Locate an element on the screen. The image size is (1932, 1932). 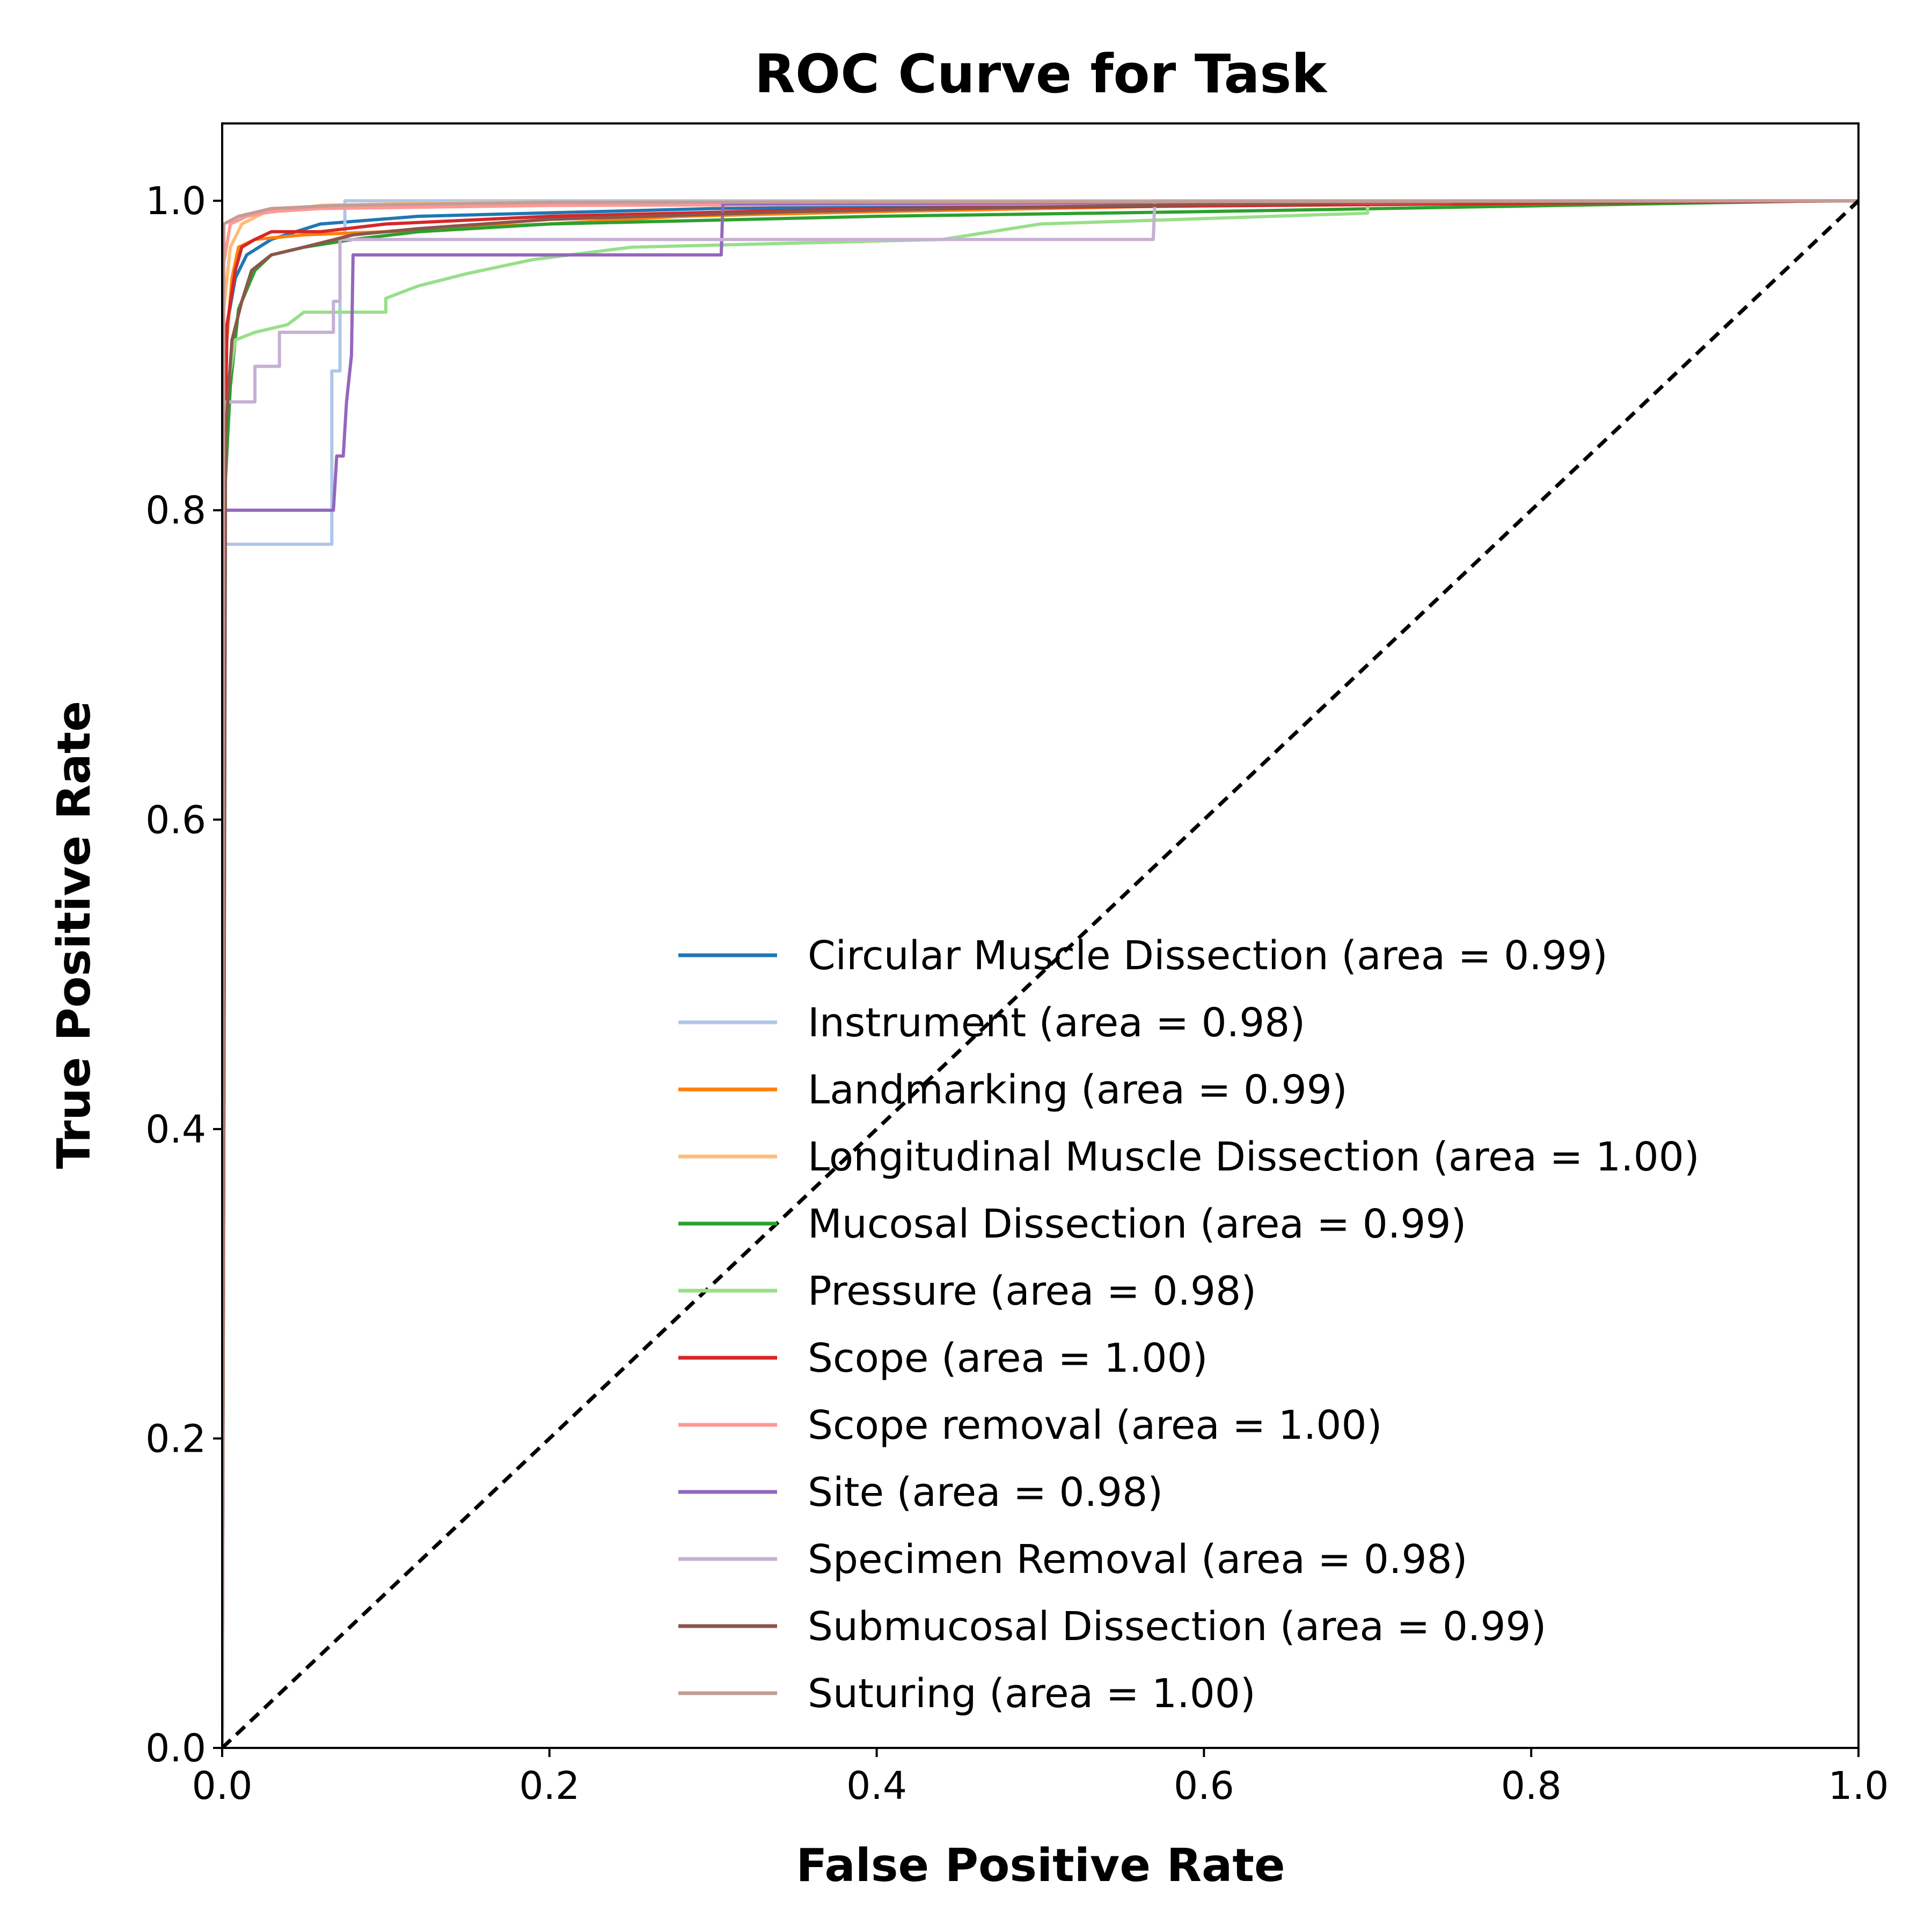
y-tick-label: 0.2 is located at coordinates (175, 1438).